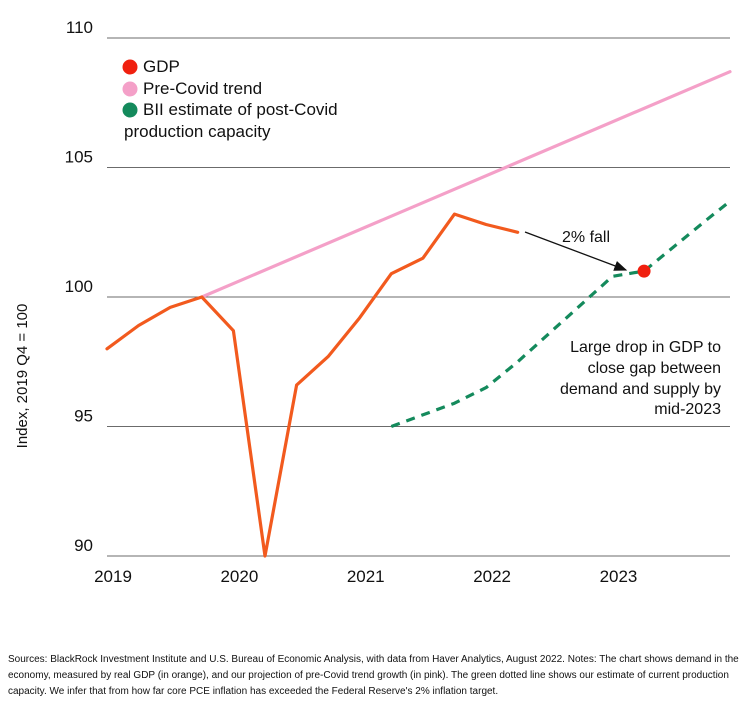 The image size is (755, 706). What do you see at coordinates (113, 576) in the screenshot?
I see `x-tick-label: 2019` at bounding box center [113, 576].